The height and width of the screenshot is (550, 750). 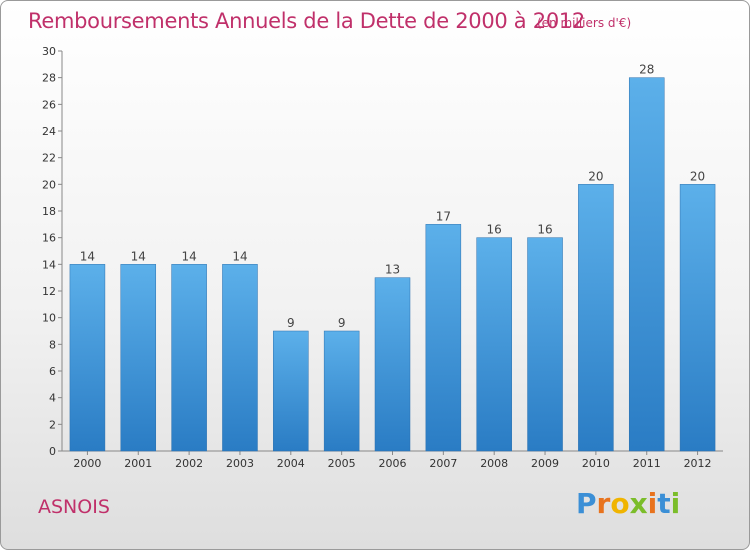 What do you see at coordinates (603, 503) in the screenshot?
I see `logo-letter: r` at bounding box center [603, 503].